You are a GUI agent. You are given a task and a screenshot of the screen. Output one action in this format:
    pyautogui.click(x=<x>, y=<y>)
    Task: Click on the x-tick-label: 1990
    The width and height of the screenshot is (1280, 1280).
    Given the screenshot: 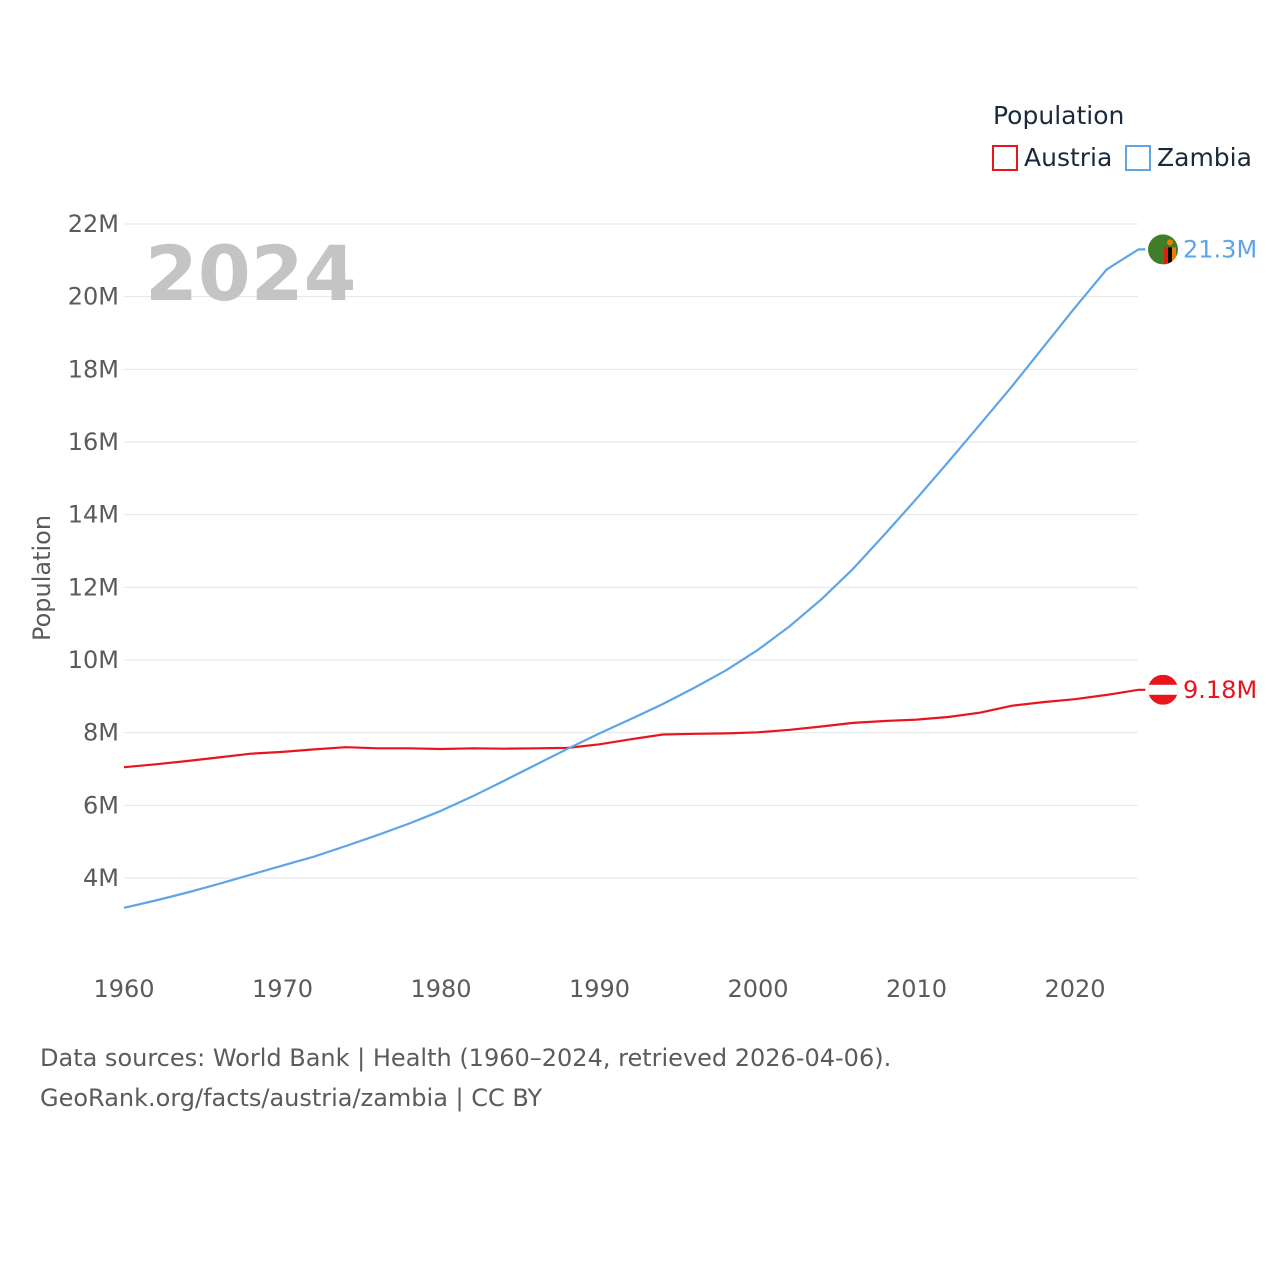 What is the action you would take?
    pyautogui.click(x=599, y=989)
    